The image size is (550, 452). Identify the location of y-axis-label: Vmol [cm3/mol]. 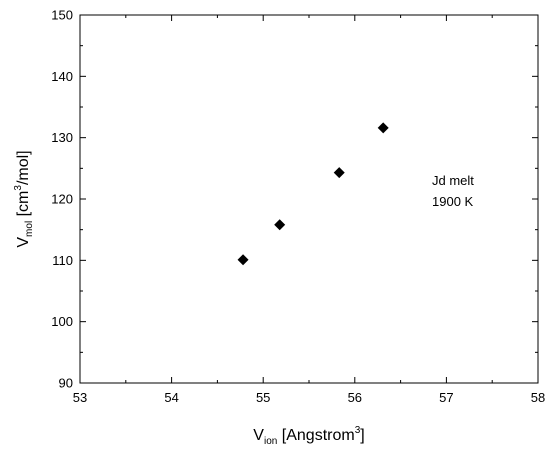
(24, 198).